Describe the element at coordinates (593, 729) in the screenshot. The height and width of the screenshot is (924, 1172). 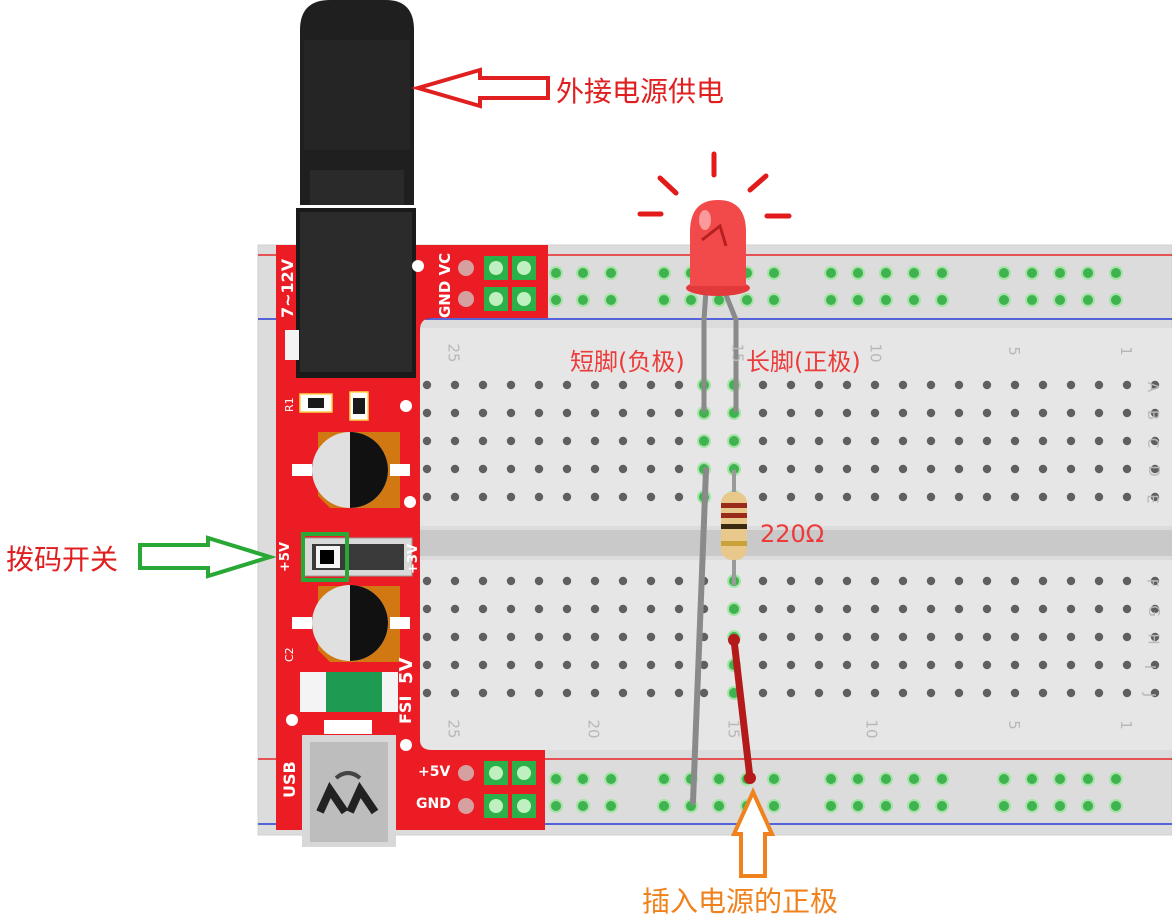
I see `col-num-bottom-20: 20` at that location.